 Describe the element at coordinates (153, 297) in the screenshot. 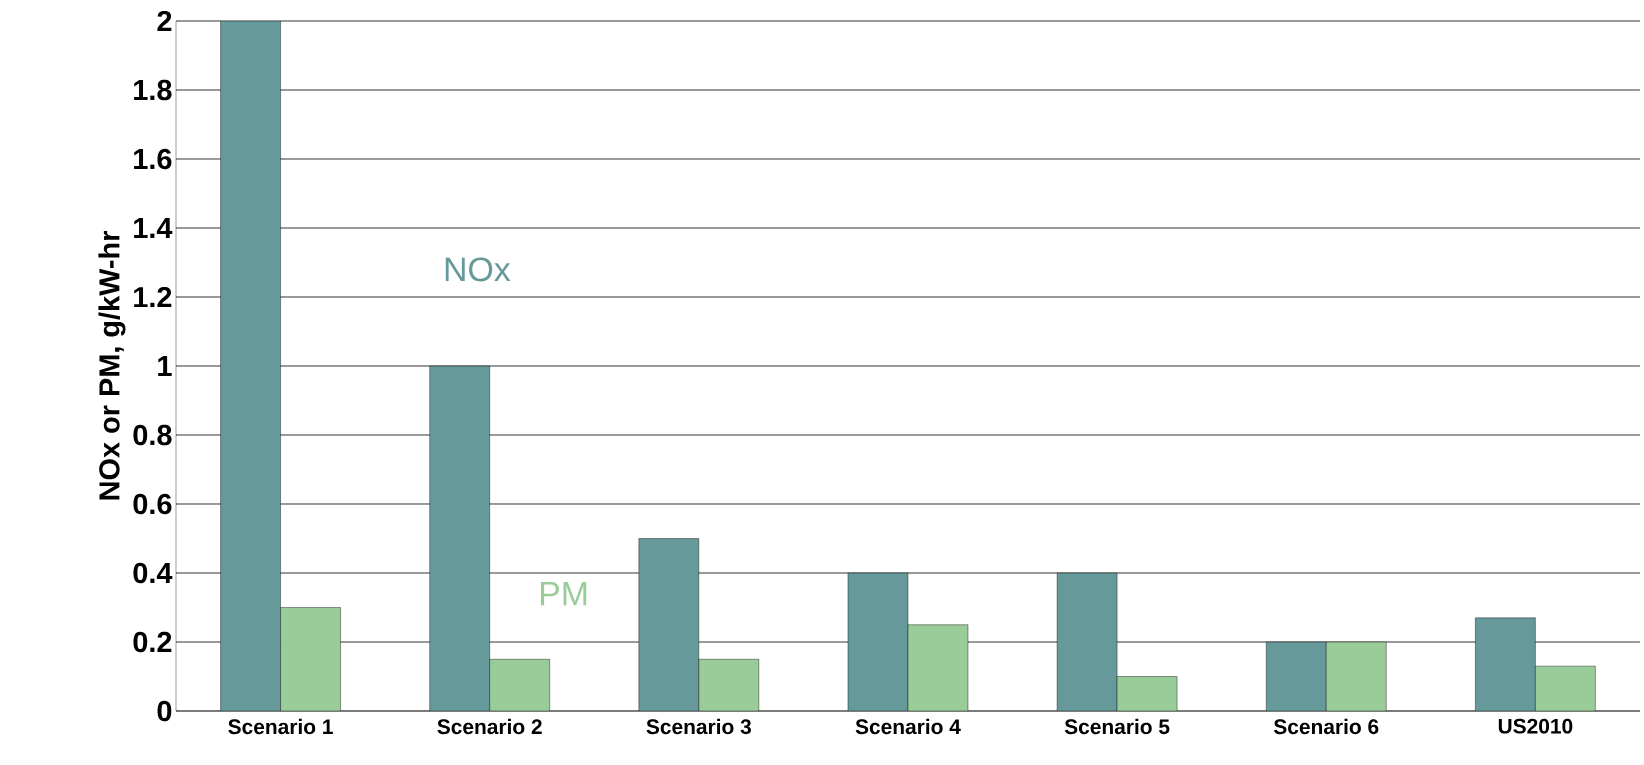

I see `y-tick-label: 1.2` at that location.